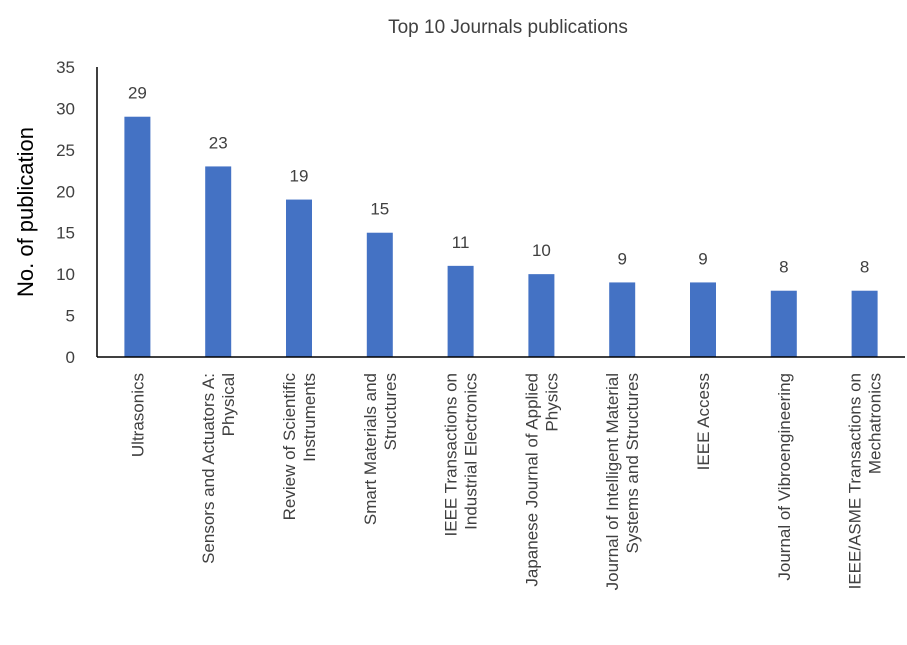 The image size is (907, 645). I want to click on y-tick-label: 10, so click(65, 274).